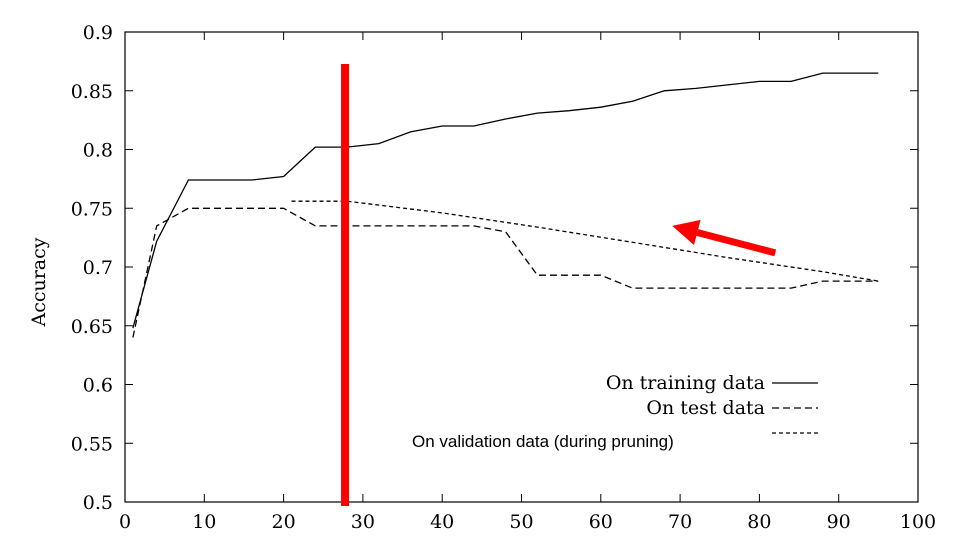  I want to click on x-tick-label: 70, so click(680, 522).